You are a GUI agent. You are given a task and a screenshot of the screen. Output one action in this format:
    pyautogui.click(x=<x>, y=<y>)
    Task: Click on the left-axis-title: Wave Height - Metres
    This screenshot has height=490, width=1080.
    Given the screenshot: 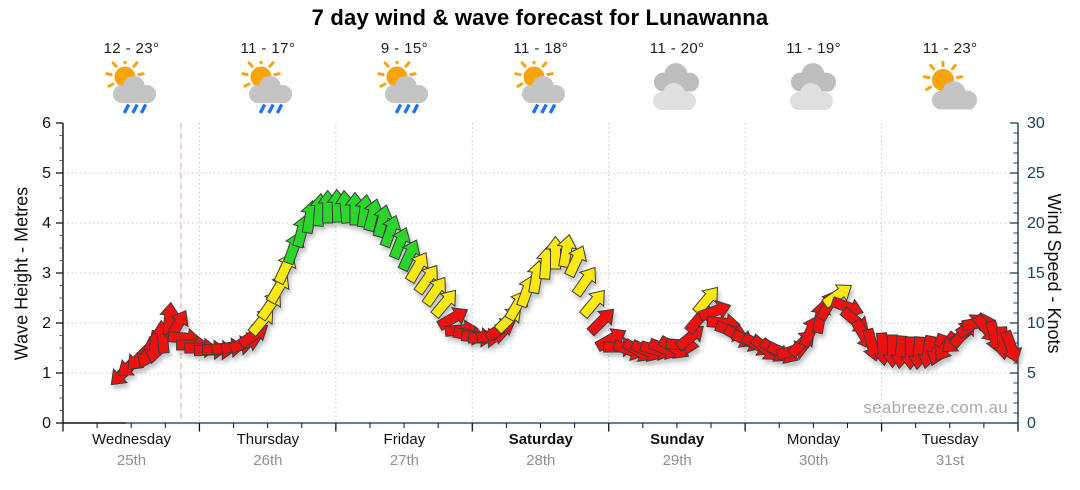 What is the action you would take?
    pyautogui.click(x=21, y=273)
    